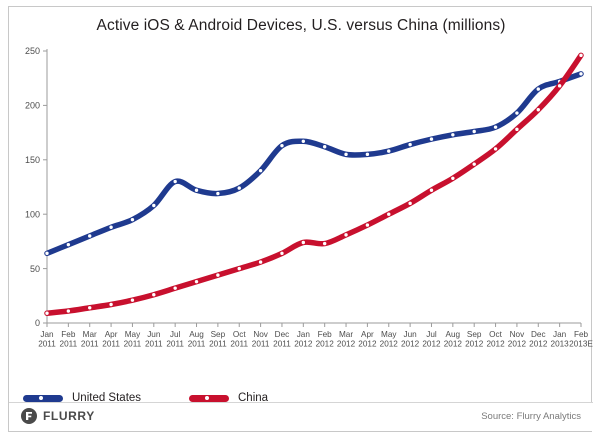 This screenshot has height=439, width=600. What do you see at coordinates (37, 323) in the screenshot?
I see `y-axis-tick-label: 0` at bounding box center [37, 323].